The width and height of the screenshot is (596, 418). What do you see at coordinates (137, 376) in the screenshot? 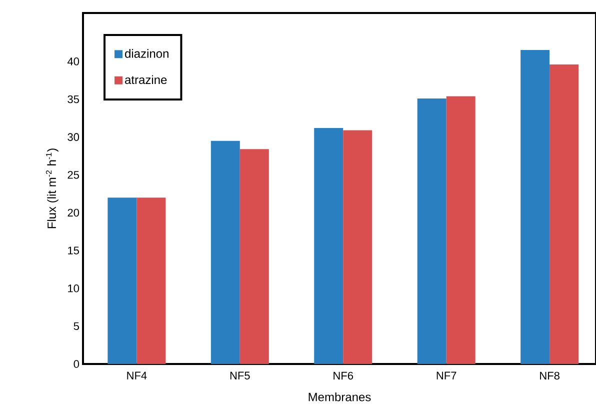
I see `x-tick-label: NF4` at bounding box center [137, 376].